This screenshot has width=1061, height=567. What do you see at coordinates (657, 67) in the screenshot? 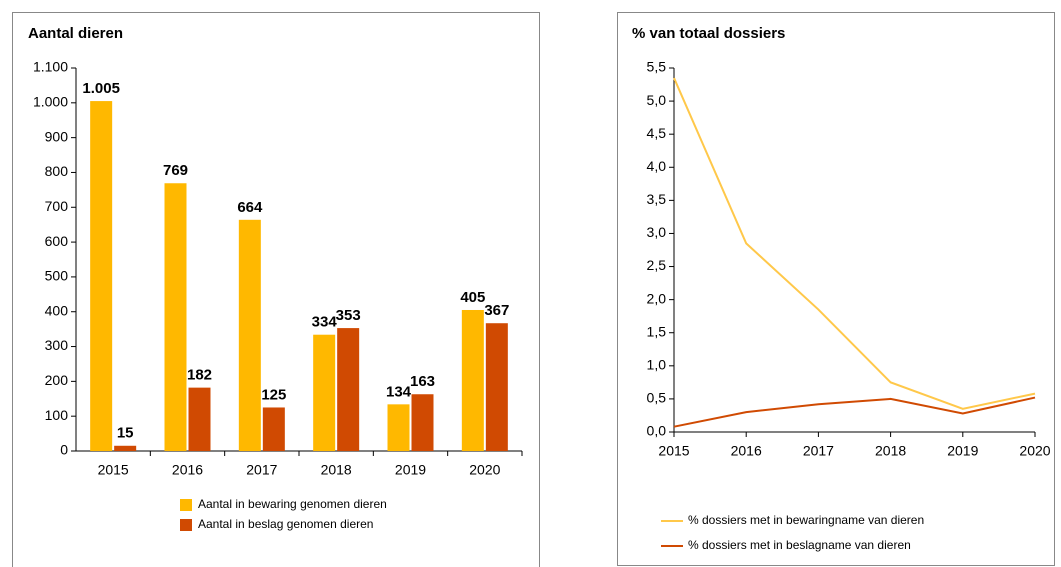
I see `y-tick-label: 5,5` at bounding box center [657, 67].